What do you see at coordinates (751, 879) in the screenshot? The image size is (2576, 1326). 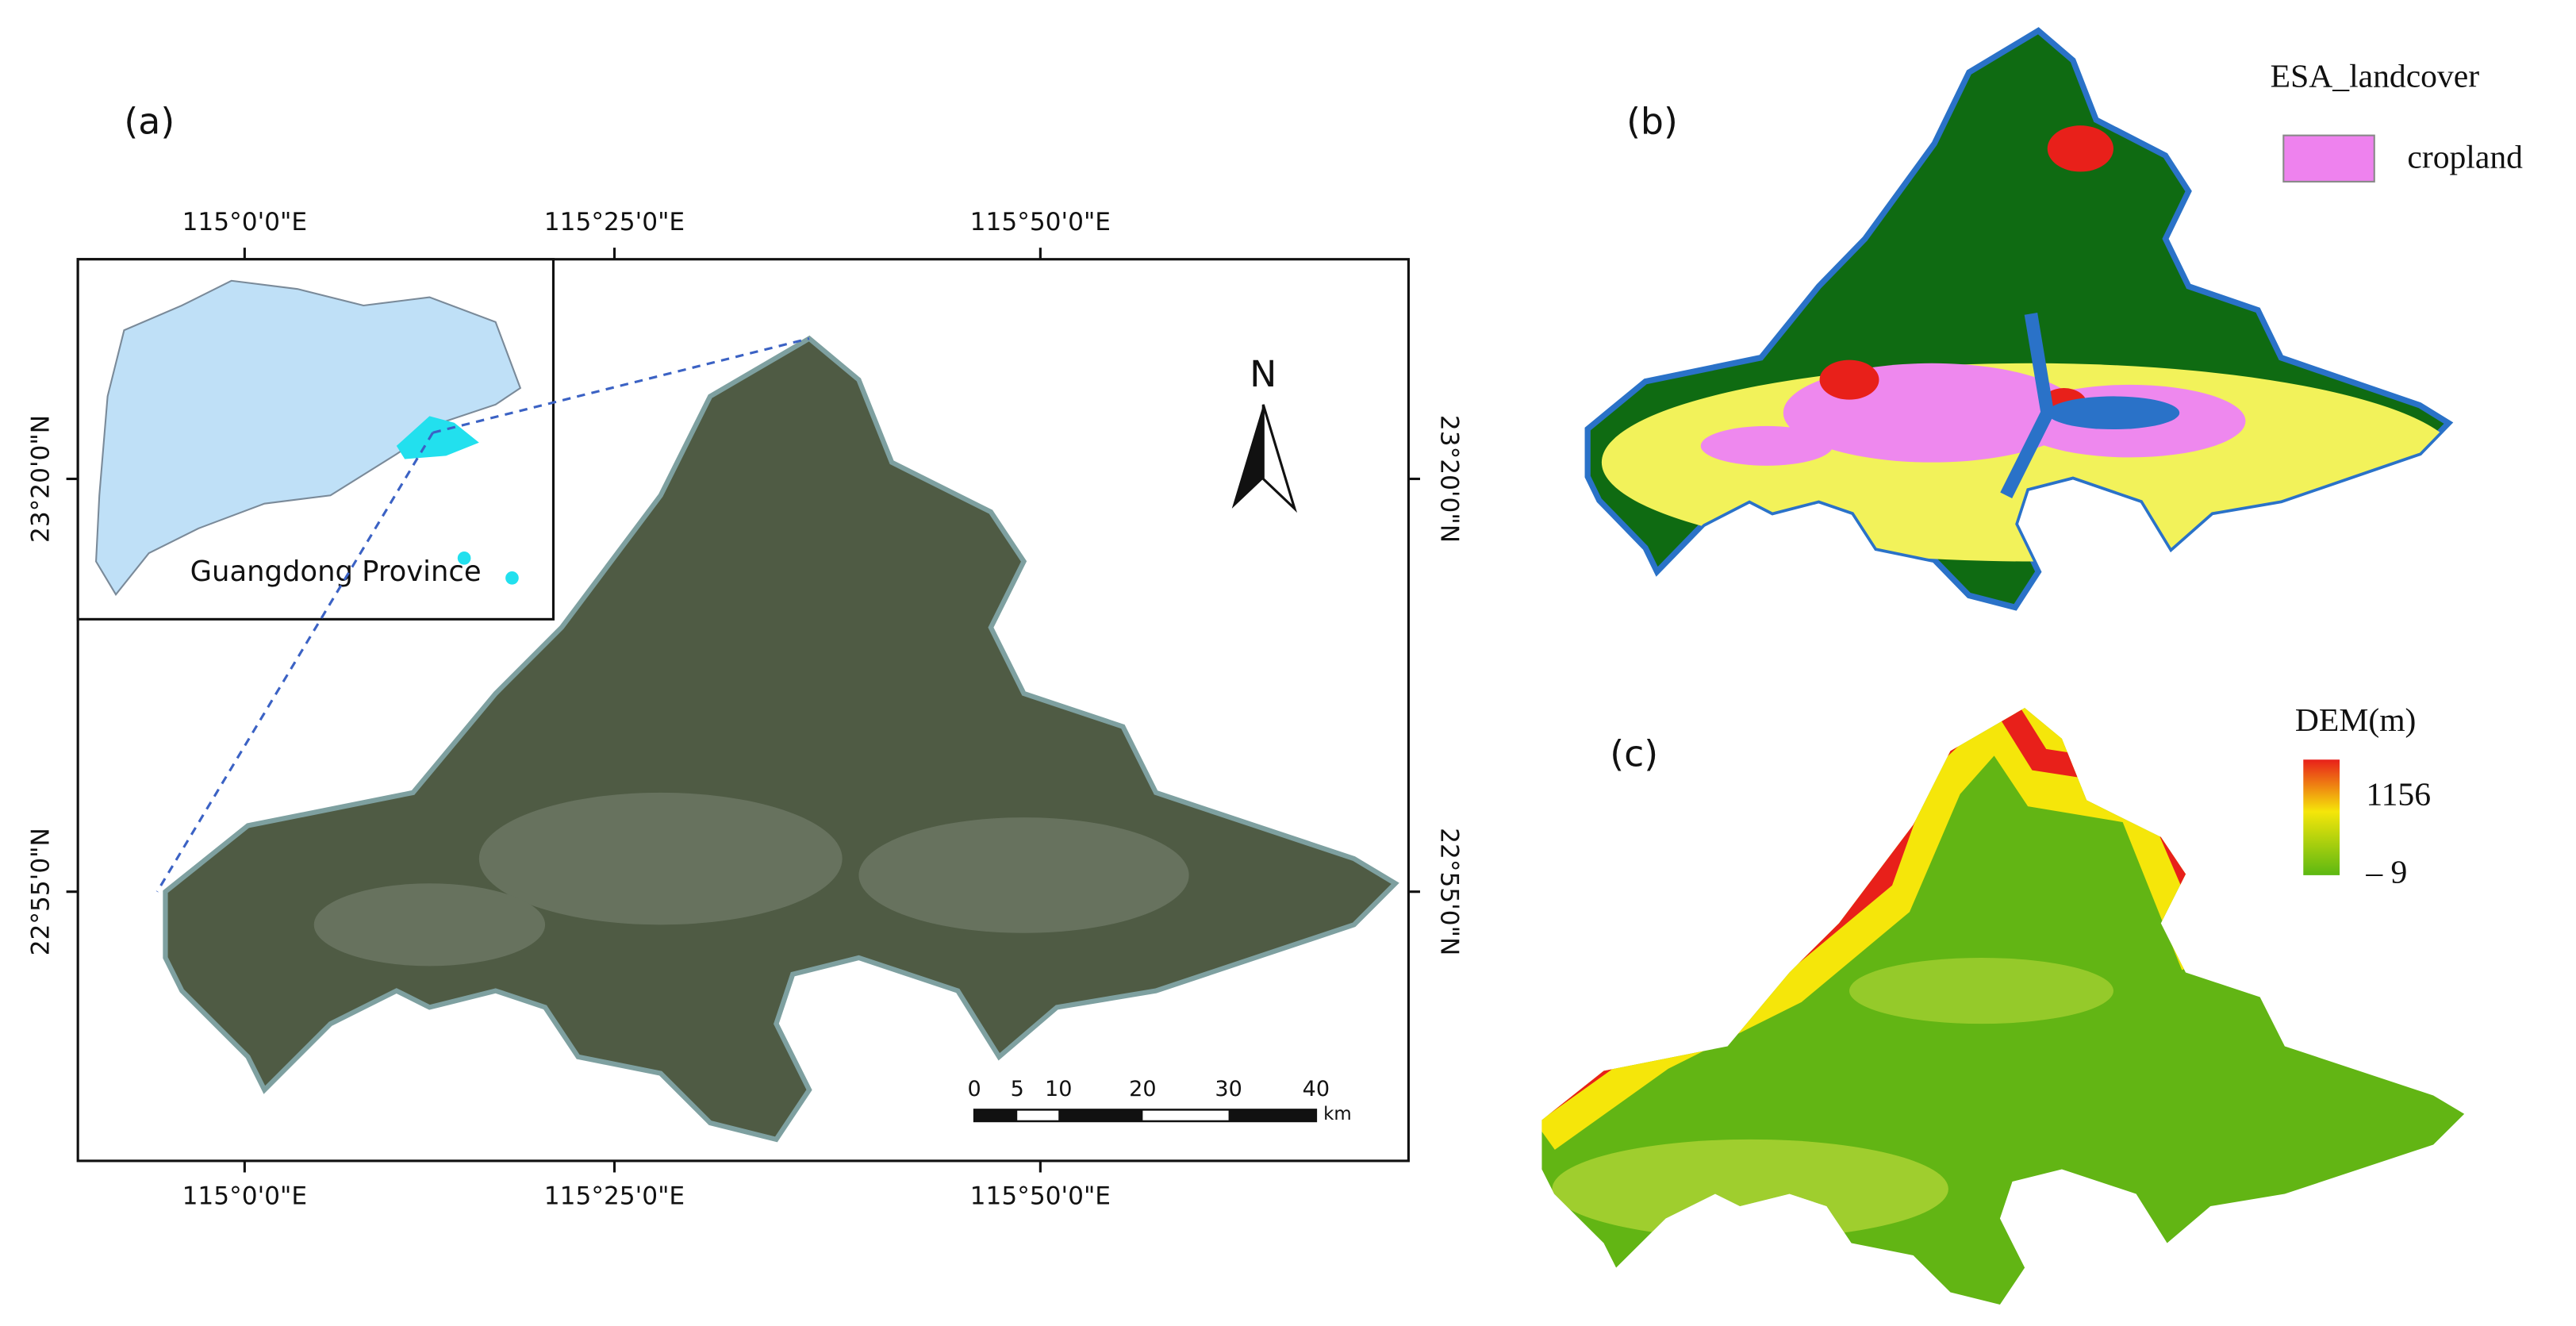 I see `texture` at bounding box center [751, 879].